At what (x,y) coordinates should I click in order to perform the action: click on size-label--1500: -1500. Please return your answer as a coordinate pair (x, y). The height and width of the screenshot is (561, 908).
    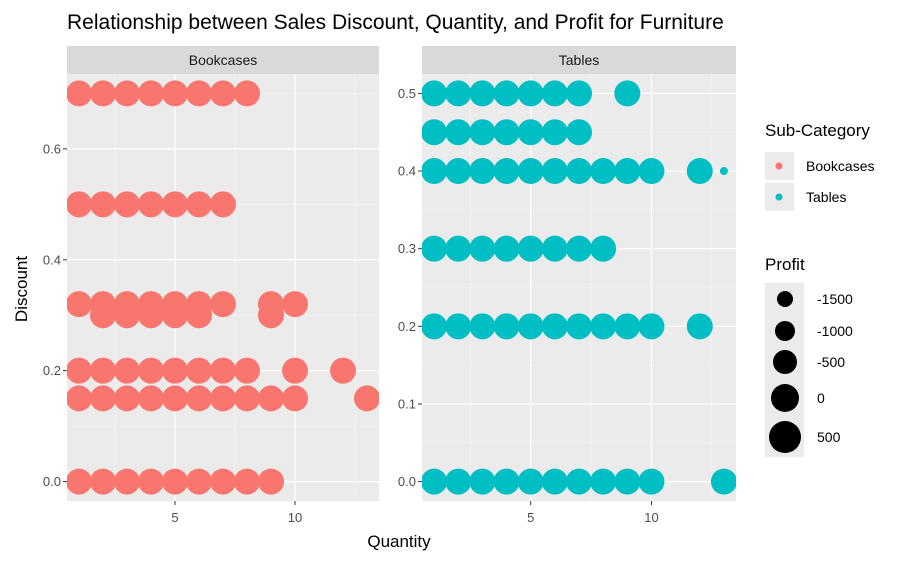
    Looking at the image, I should click on (835, 299).